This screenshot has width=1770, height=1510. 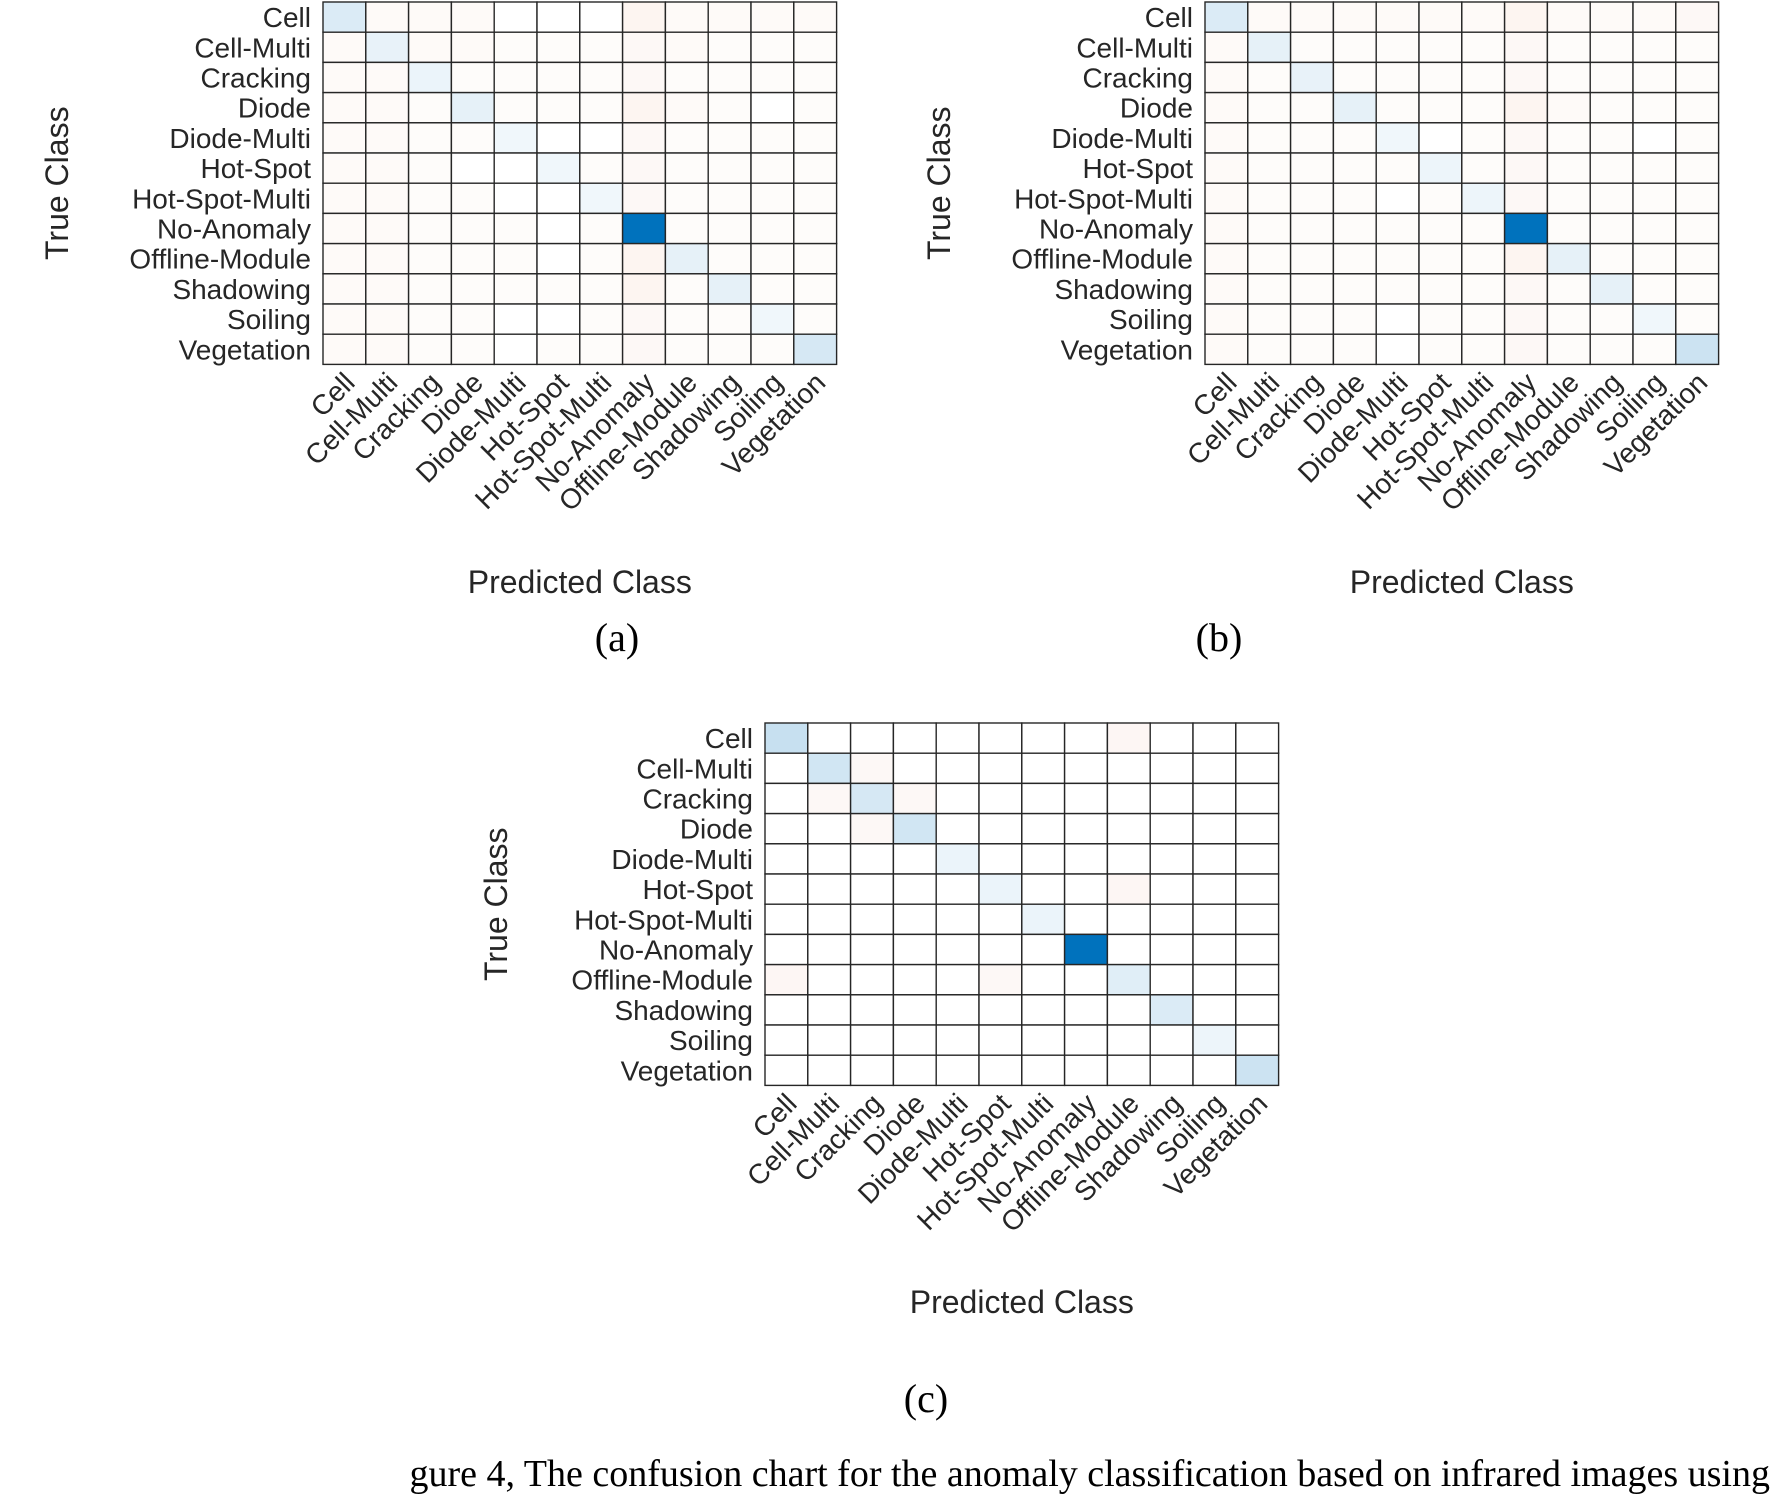 What do you see at coordinates (682, 859) in the screenshot?
I see `y-tick-label: Diode-Multi` at bounding box center [682, 859].